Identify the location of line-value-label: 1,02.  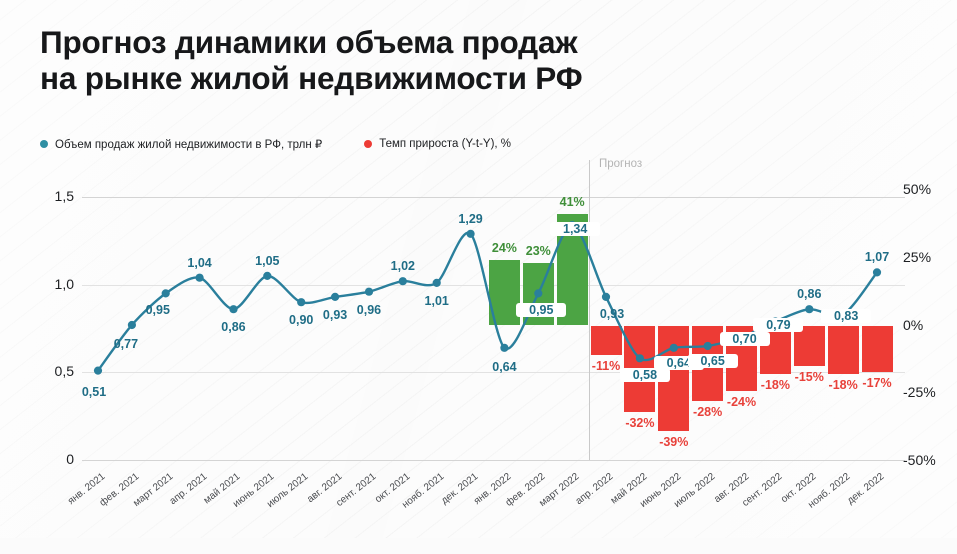
(402, 266).